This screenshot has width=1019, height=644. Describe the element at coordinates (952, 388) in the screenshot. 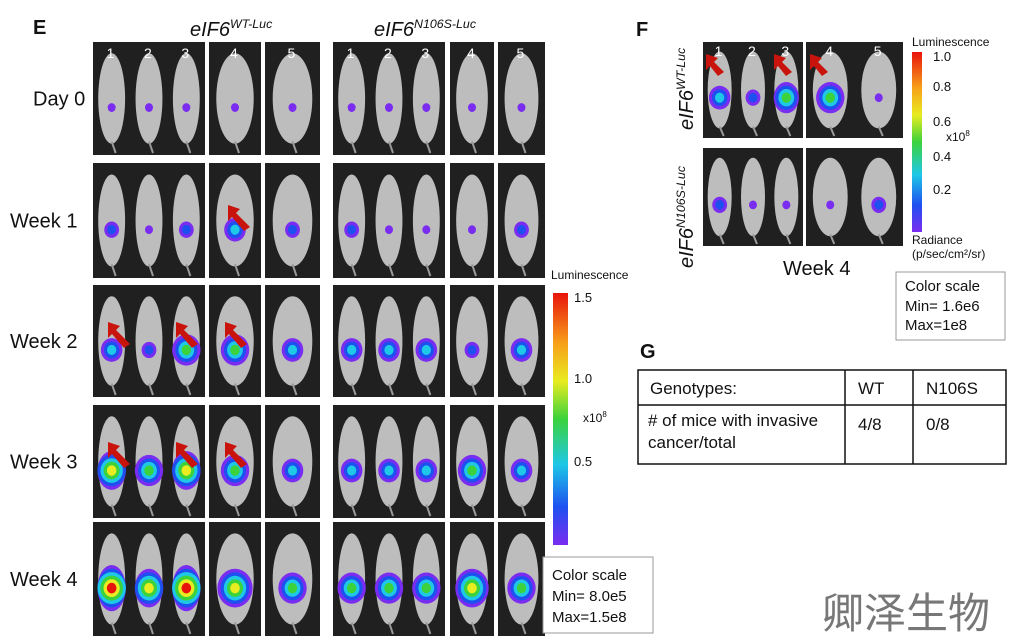

I see `table-cell: N106S` at that location.